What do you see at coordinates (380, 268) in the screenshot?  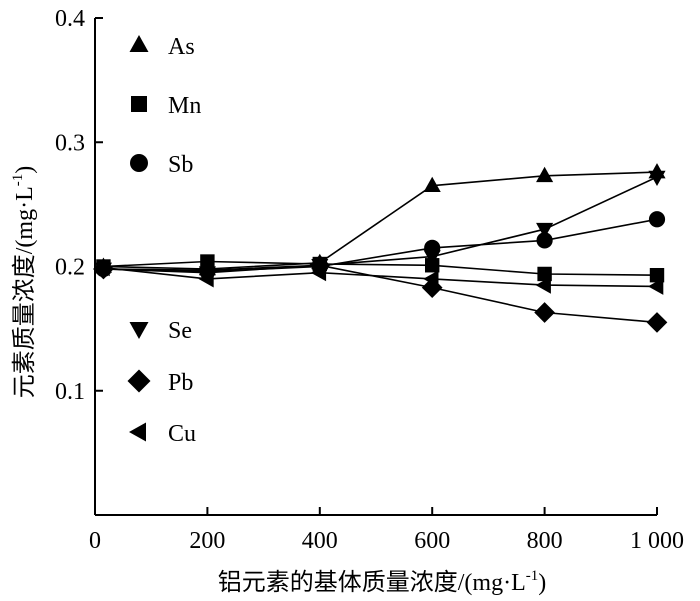 I see `series-line-mn` at bounding box center [380, 268].